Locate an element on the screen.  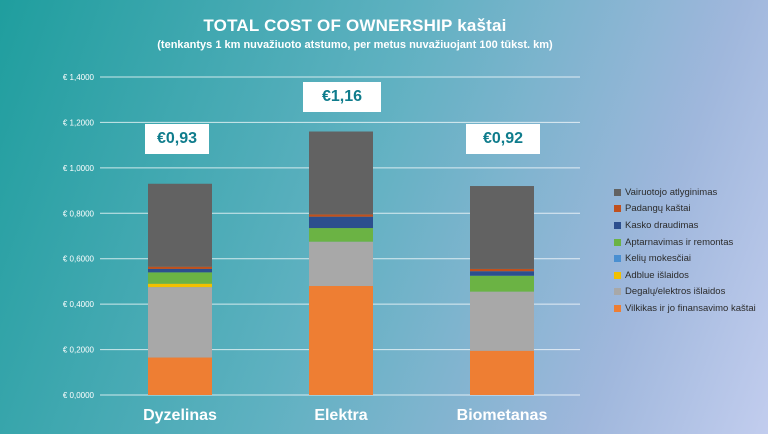
bar-segment-biometanas-padangu is located at coordinates (502, 270).